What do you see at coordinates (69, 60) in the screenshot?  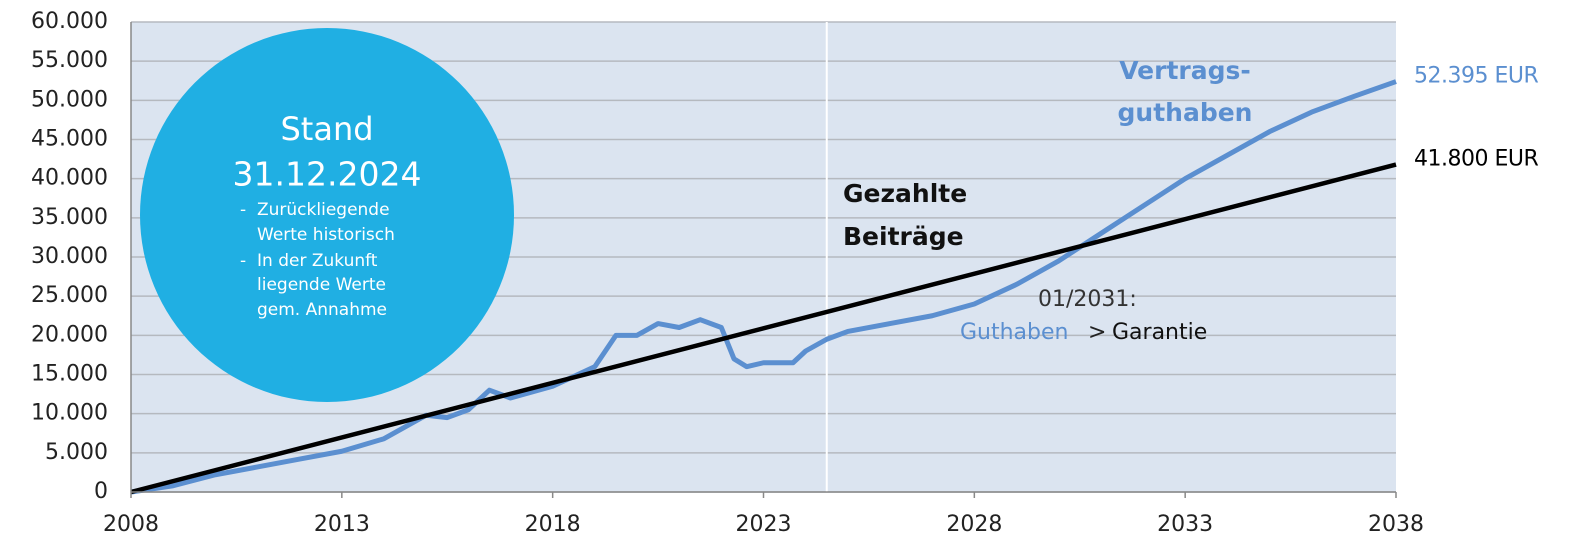 I see `y-tick-label: 55.000` at bounding box center [69, 60].